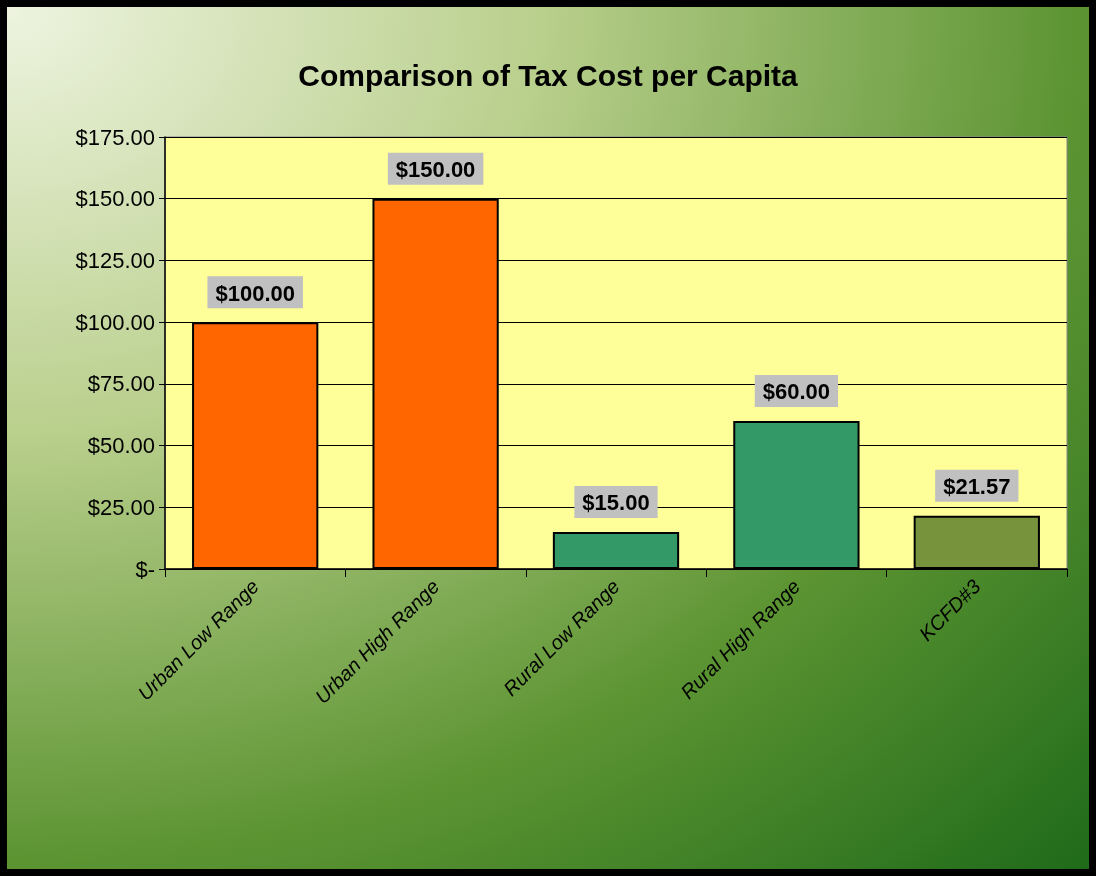  Describe the element at coordinates (115, 260) in the screenshot. I see `y-tick-label: $125.00` at that location.